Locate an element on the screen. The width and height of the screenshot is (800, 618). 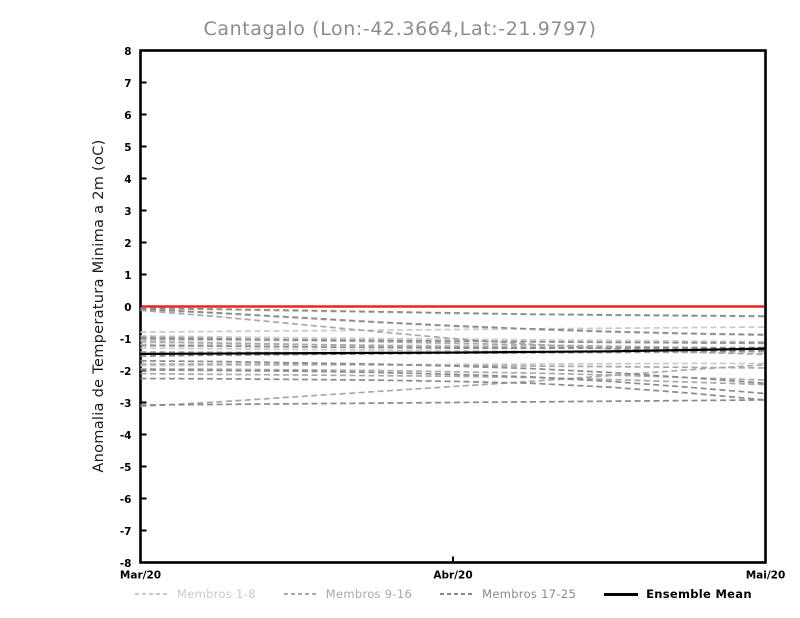
legend-item-membros-17-25: Membros 17-25 is located at coordinates (508, 594).